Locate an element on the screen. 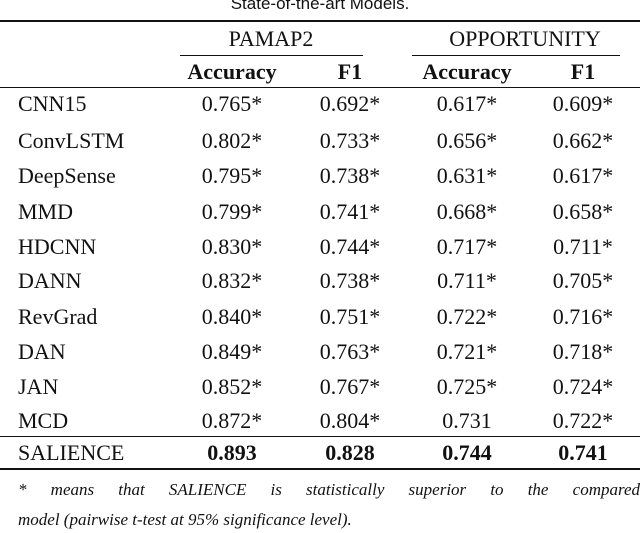 The width and height of the screenshot is (640, 533). group-header: OPPORTUNITY is located at coordinates (525, 38).